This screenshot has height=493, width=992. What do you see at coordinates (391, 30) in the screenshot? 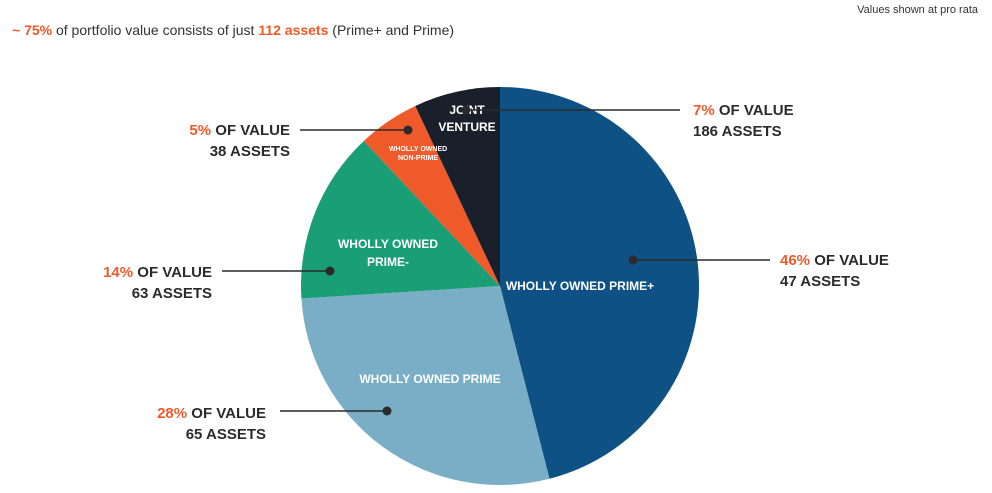
I see `headline-text-2: (Prime+ and Prime)` at bounding box center [391, 30].